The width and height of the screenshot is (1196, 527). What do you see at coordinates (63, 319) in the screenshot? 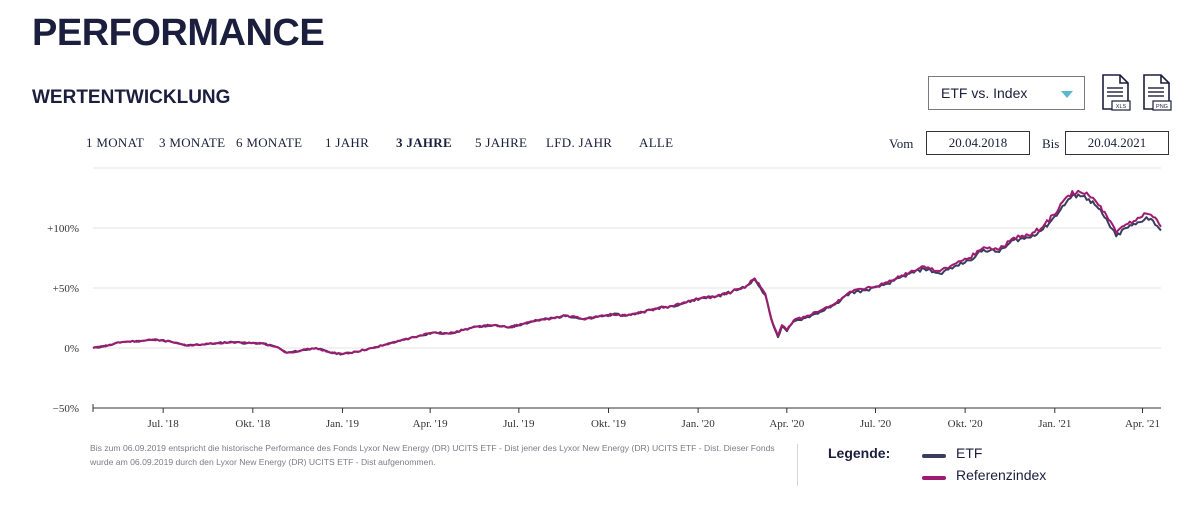
I see `y-axis-labels: −50% 0% +50% +100%` at bounding box center [63, 319].